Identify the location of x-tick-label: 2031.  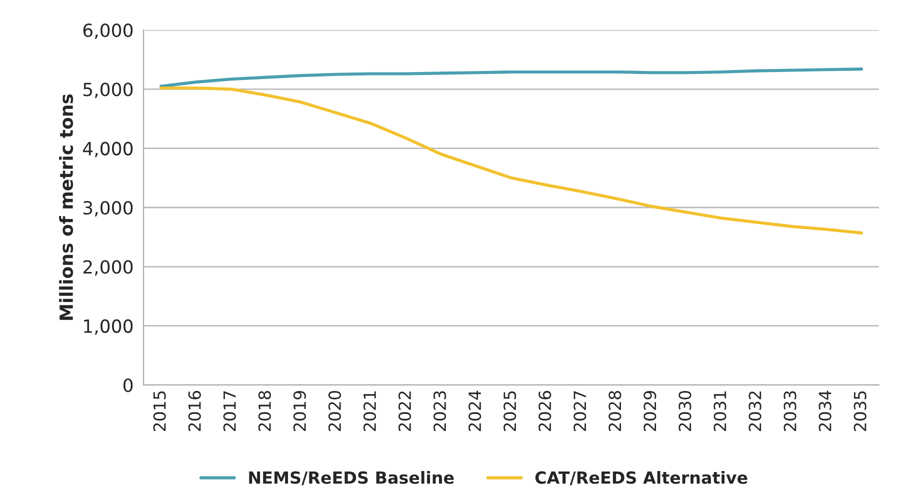
(720, 411).